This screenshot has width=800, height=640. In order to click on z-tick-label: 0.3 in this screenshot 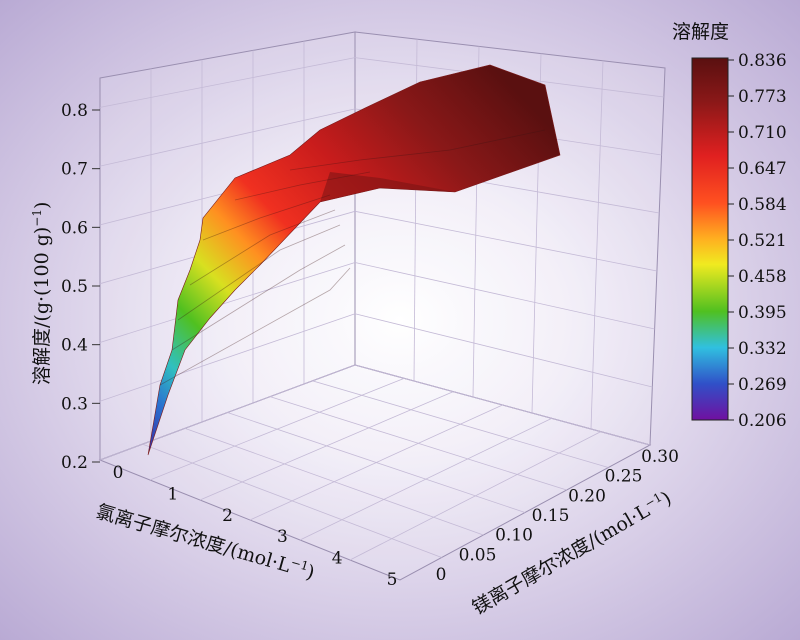, I will do `click(74, 404)`.